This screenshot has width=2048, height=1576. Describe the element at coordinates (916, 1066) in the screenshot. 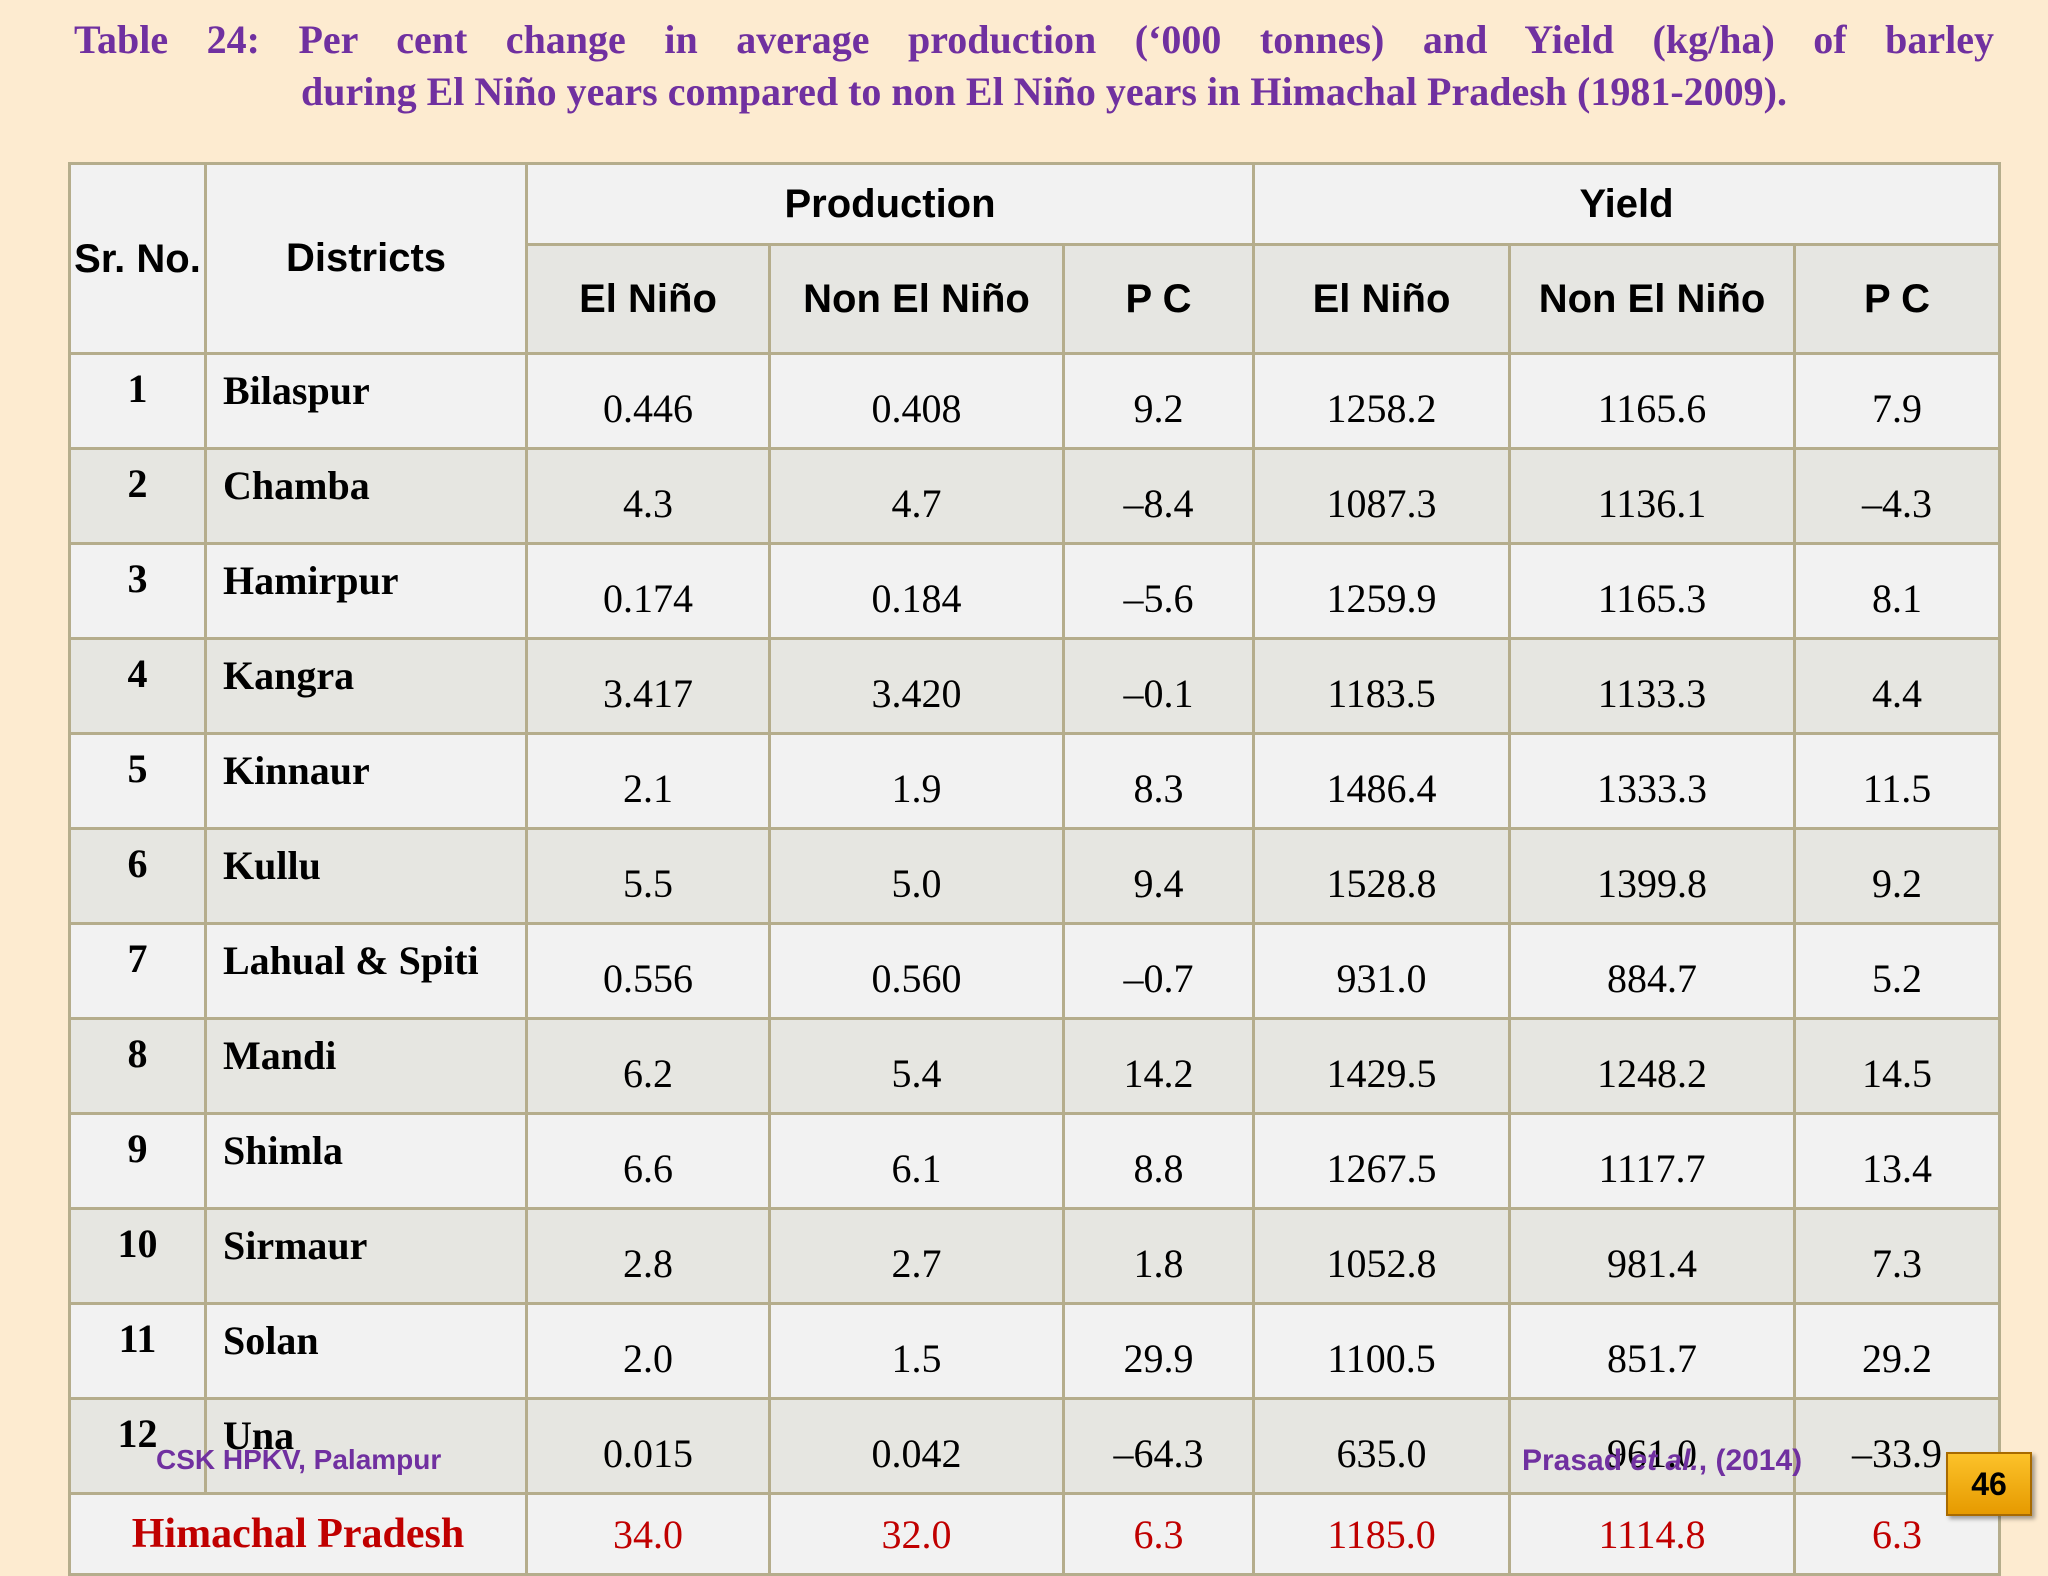

I see `prod-non-el-nino-cell: 5.4` at that location.